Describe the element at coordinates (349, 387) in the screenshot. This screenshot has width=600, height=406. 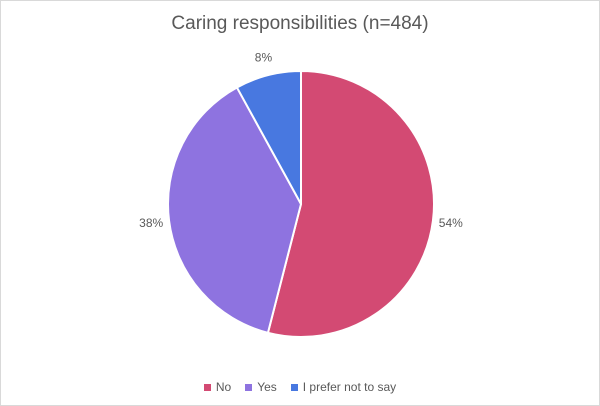
I see `legend-label: I prefer not to say` at that location.